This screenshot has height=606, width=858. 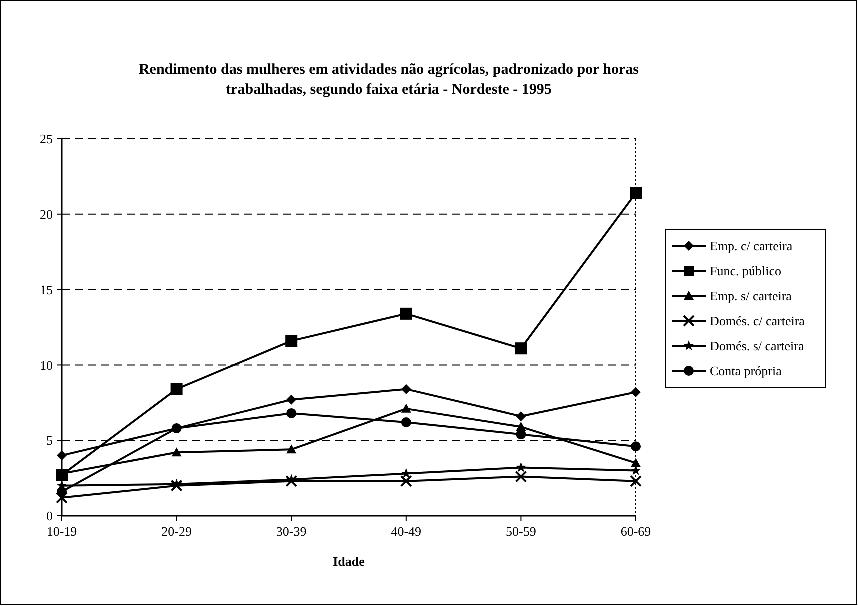 I want to click on y-tick-label: 15, so click(x=46, y=290).